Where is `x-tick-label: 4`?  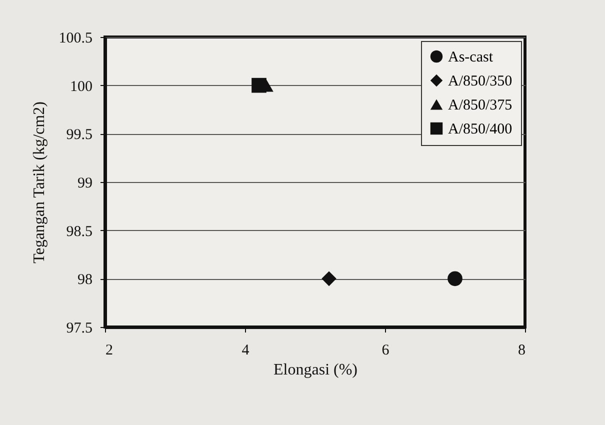
x-tick-label: 4 is located at coordinates (246, 350).